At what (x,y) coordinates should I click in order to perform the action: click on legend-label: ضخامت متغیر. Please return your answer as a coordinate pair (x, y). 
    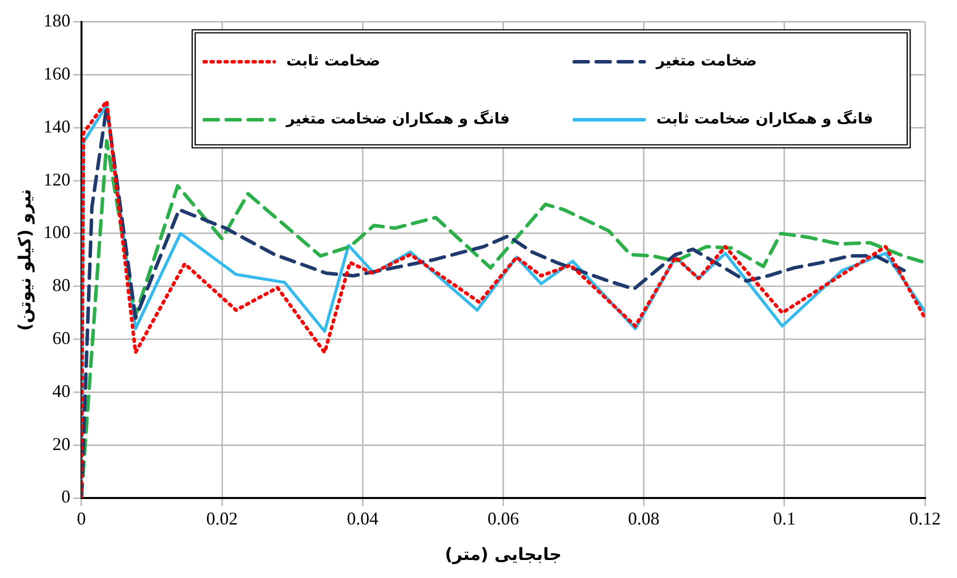
    Looking at the image, I should click on (706, 61).